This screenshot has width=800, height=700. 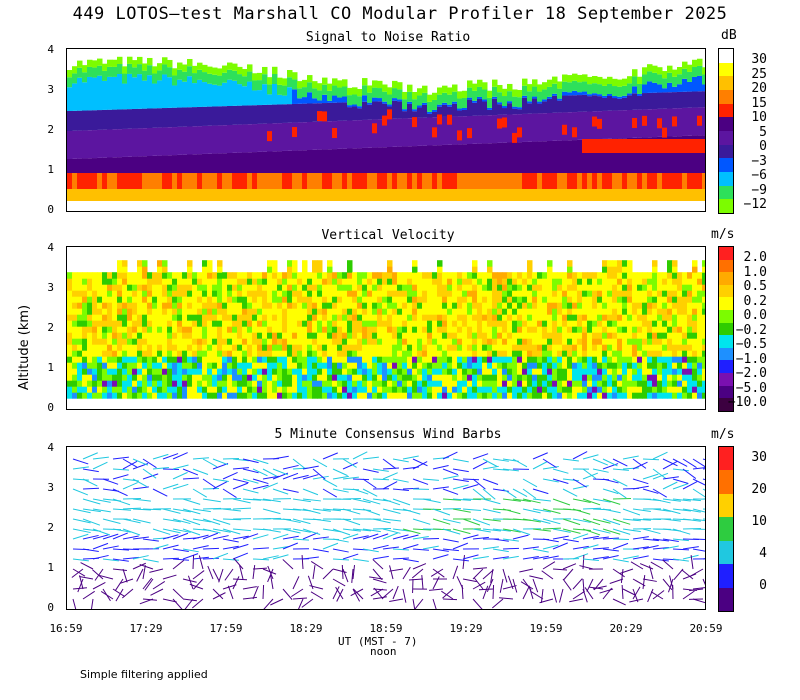 I want to click on x-tick-label: 20:29, so click(x=626, y=628).